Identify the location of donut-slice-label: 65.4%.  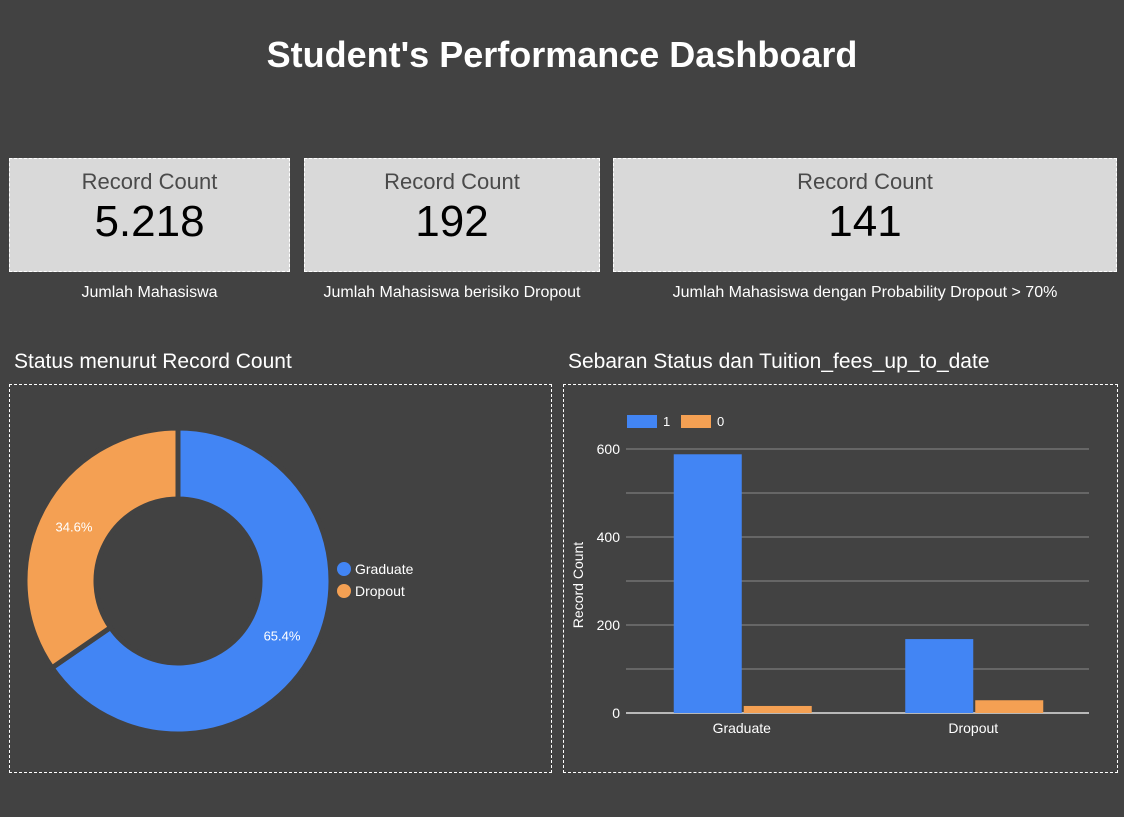
(282, 636).